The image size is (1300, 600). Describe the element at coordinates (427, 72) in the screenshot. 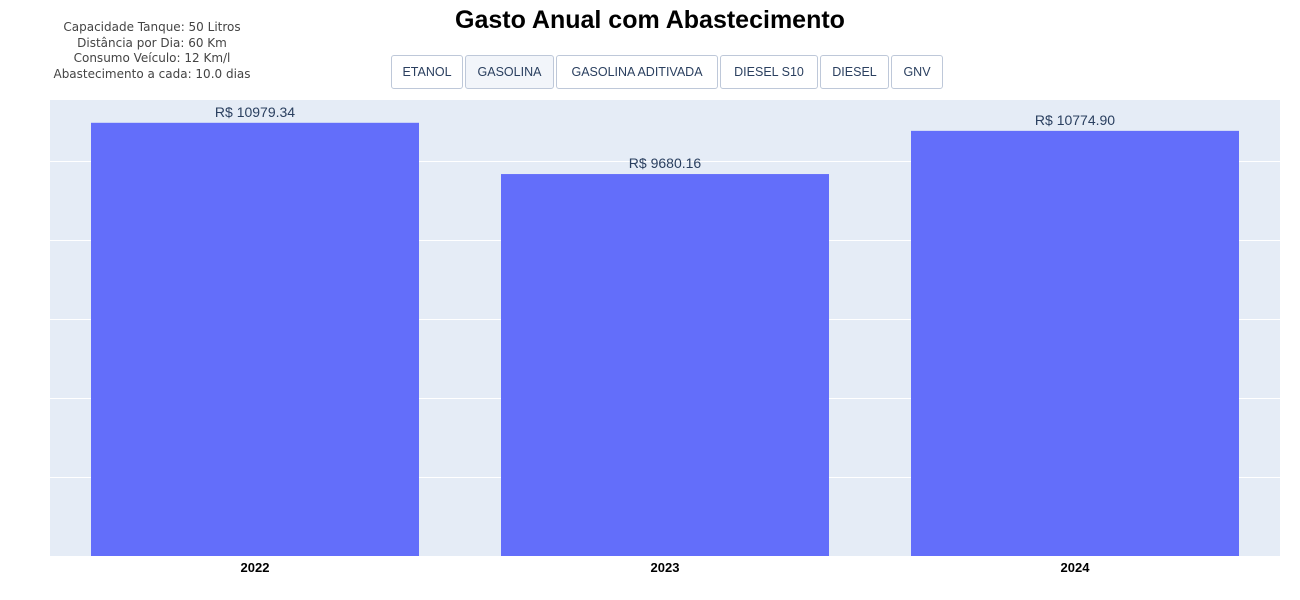

I see `etanol-button: ETANOL` at that location.